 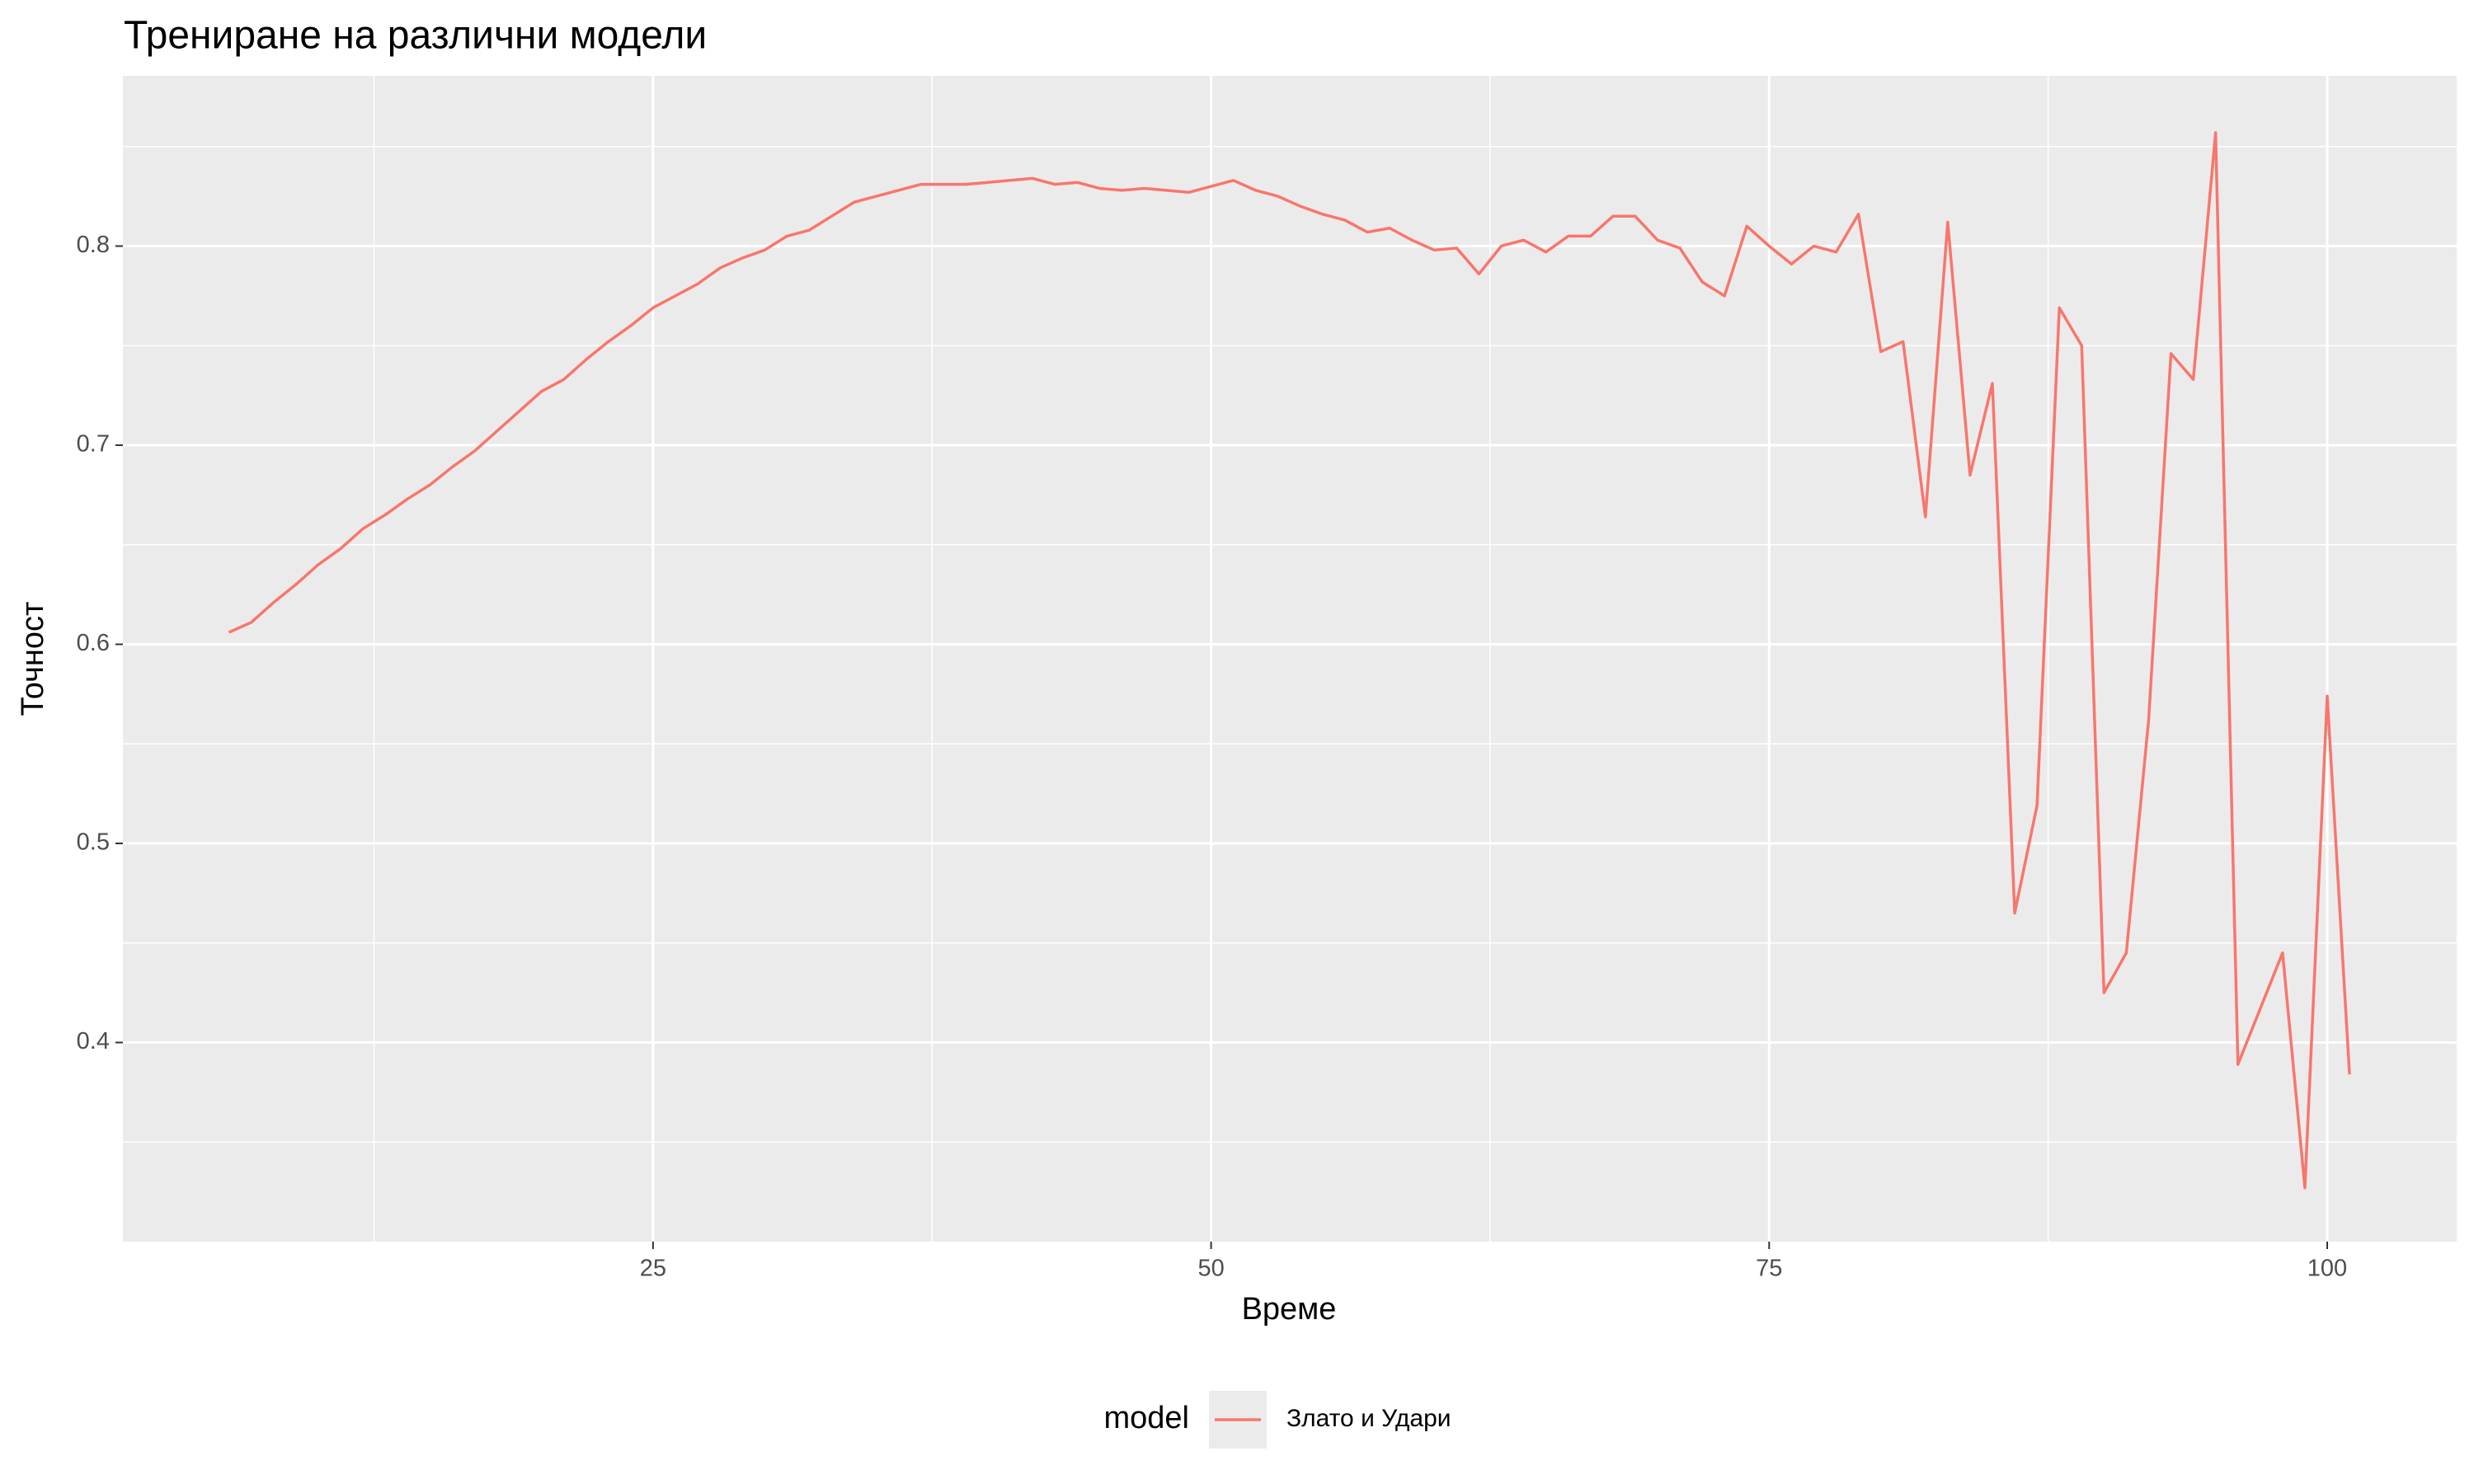 I want to click on y-tick-label: 0.5, so click(x=93, y=842).